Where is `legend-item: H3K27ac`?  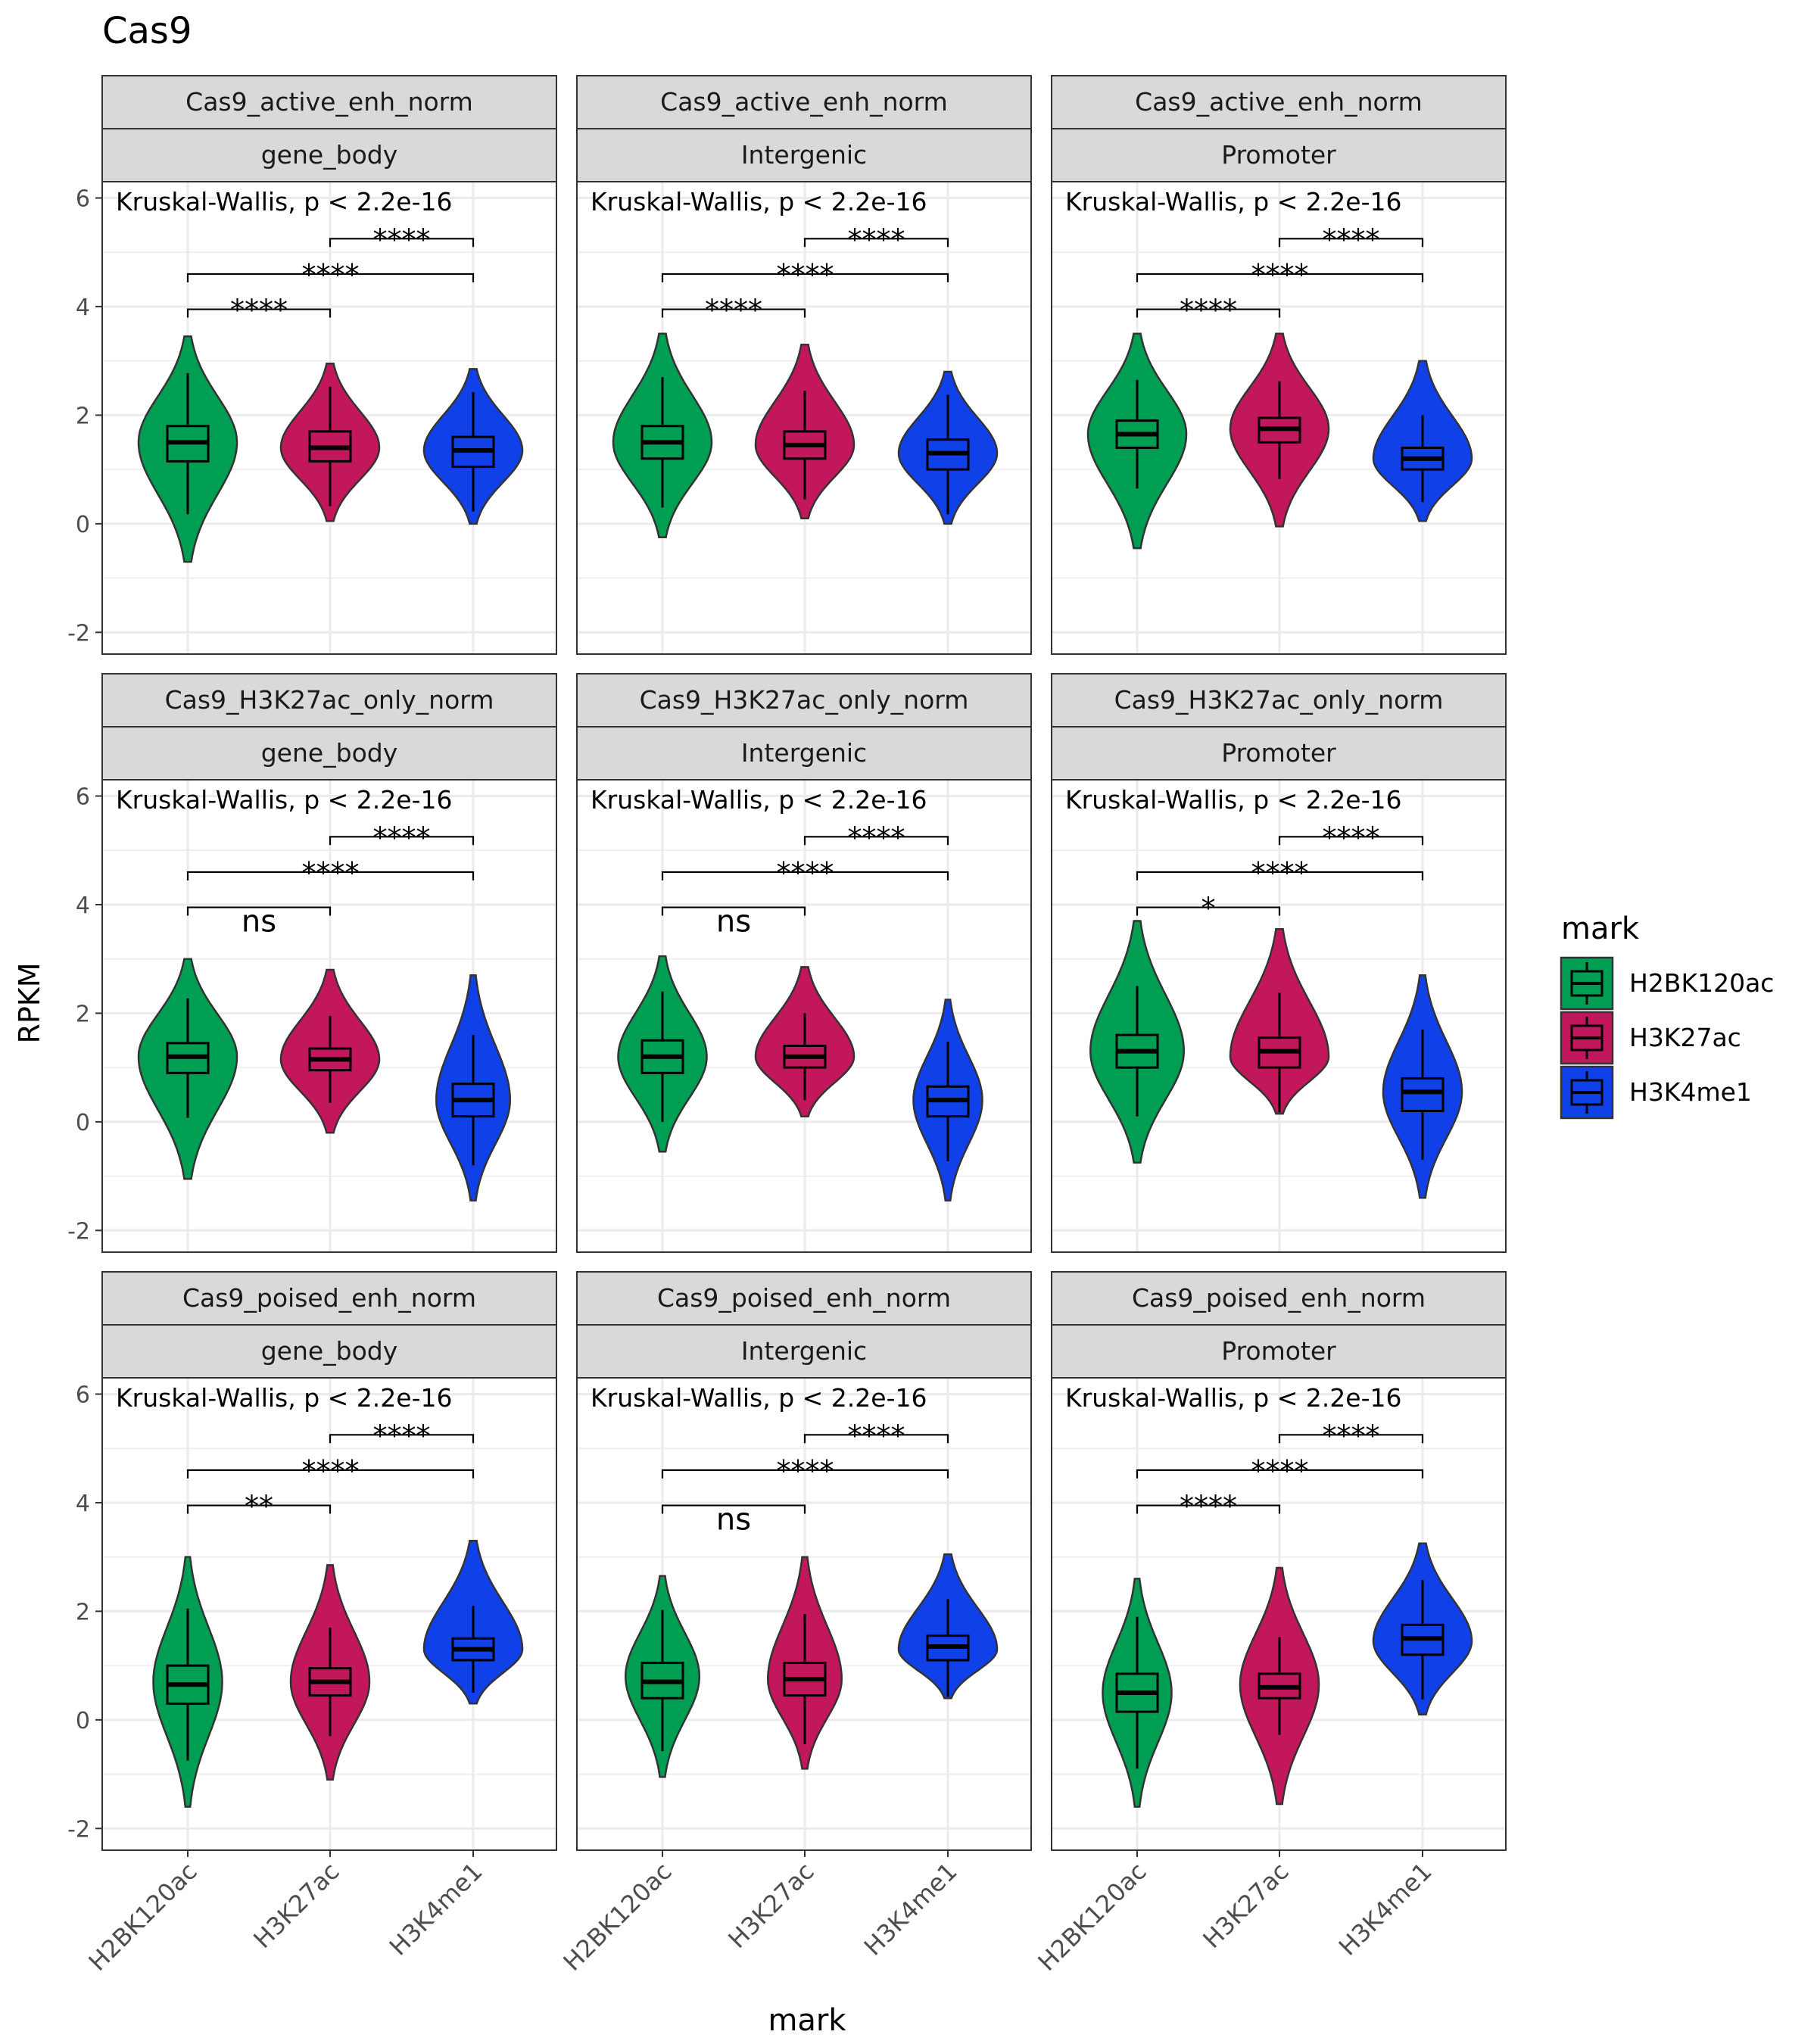
legend-item: H3K27ac is located at coordinates (1650, 1038).